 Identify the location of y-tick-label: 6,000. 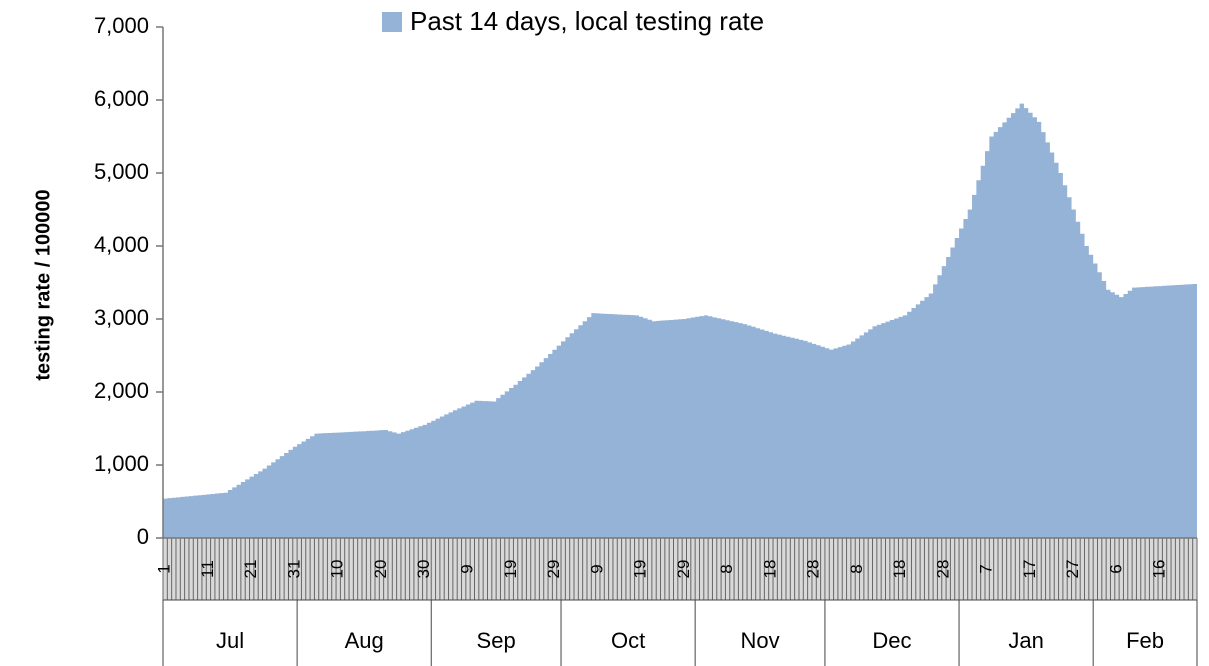
(121, 98).